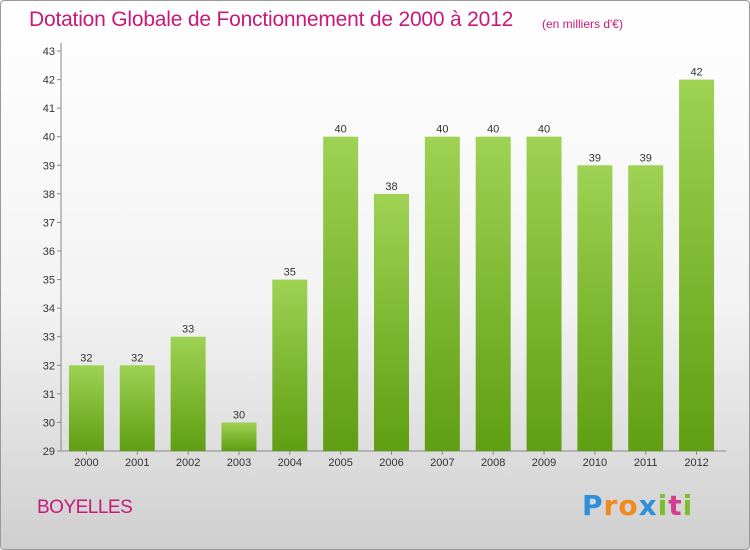 The image size is (750, 550). I want to click on y-tick-label: 31, so click(49, 395).